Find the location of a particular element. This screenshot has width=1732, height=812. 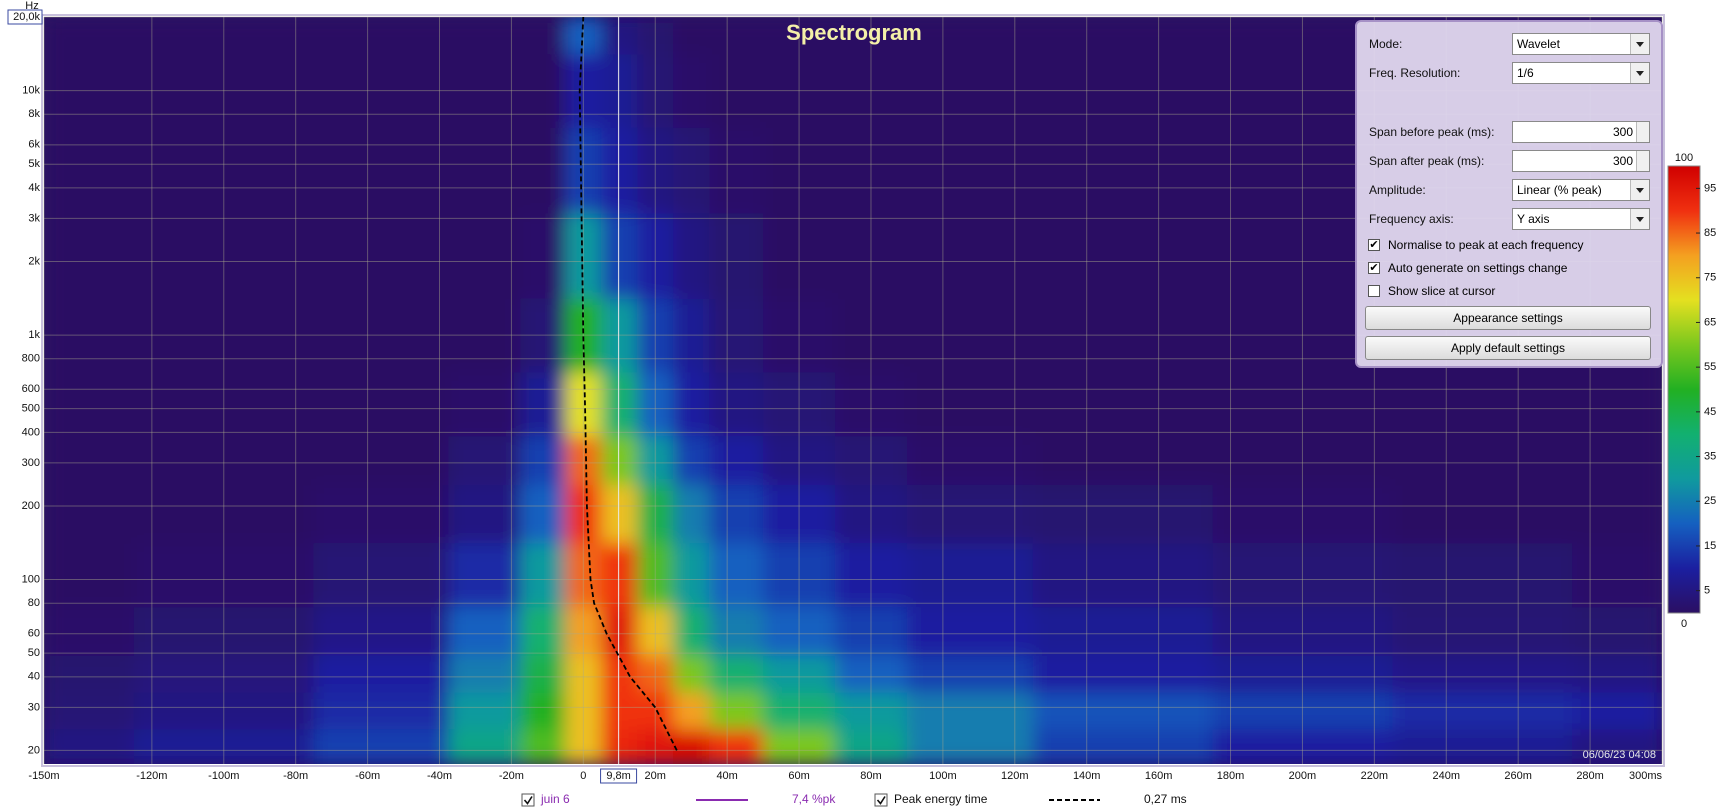

dropdown: Linear (% peak) is located at coordinates (1581, 190).